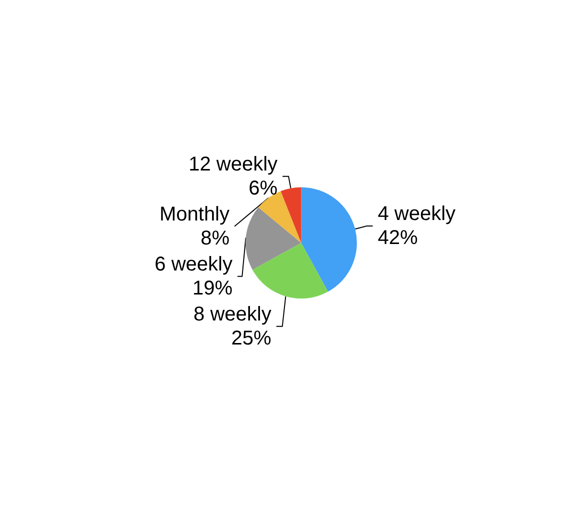 The width and height of the screenshot is (586, 506). I want to click on data-label: 8%, so click(215, 238).